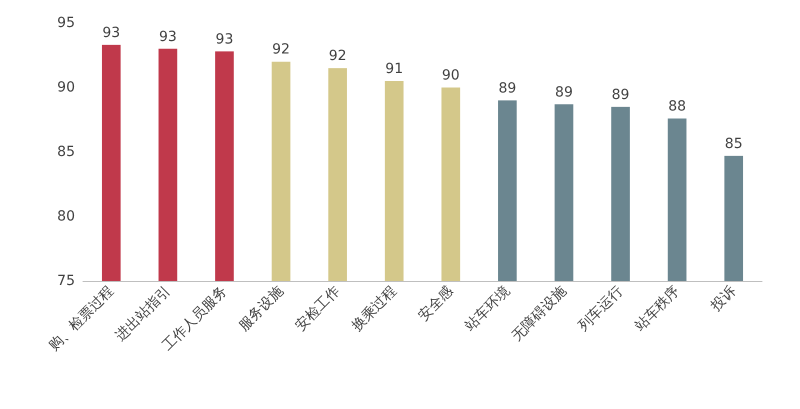  I want to click on x-tick-label: 站车秩序, so click(657, 308).